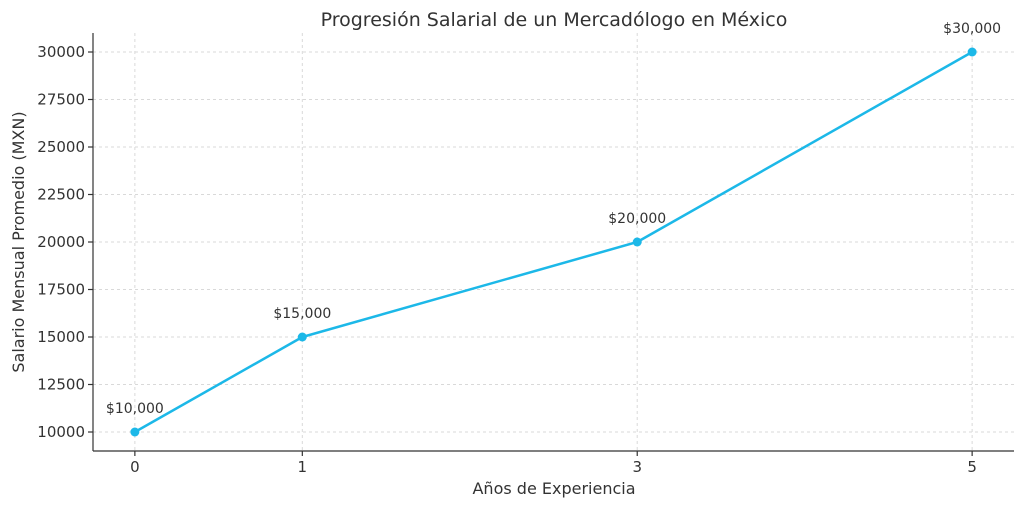  Describe the element at coordinates (972, 29) in the screenshot. I see `data-value-label: $30,000` at that location.